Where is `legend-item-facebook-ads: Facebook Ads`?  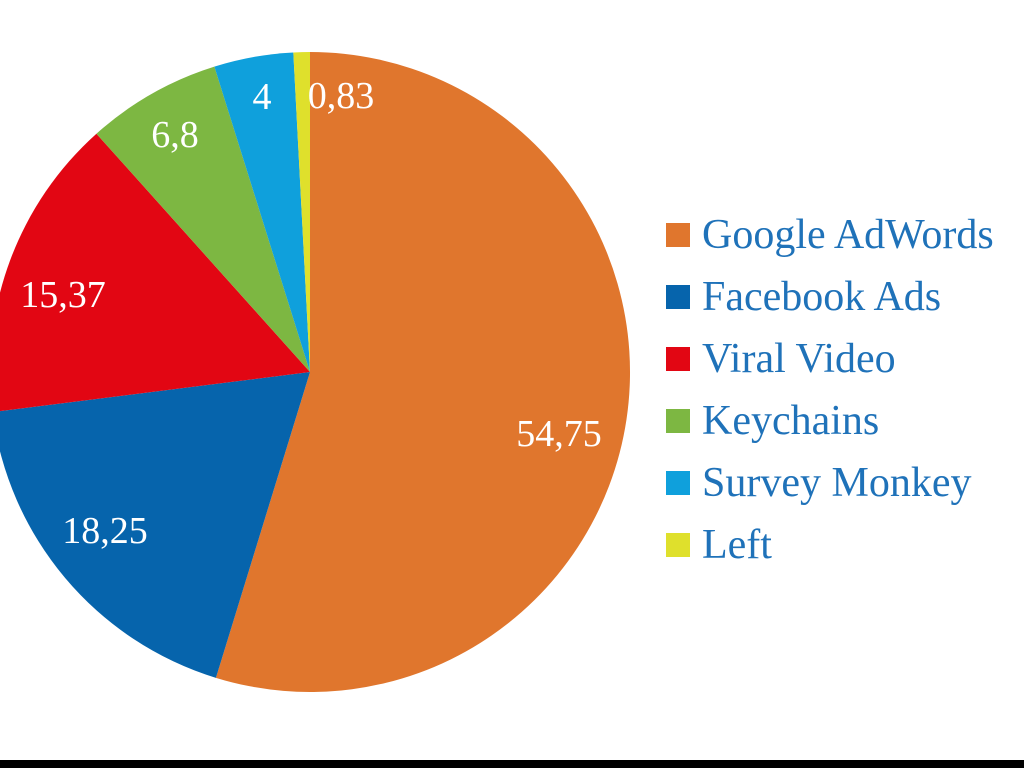 legend-item-facebook-ads: Facebook Ads is located at coordinates (830, 297).